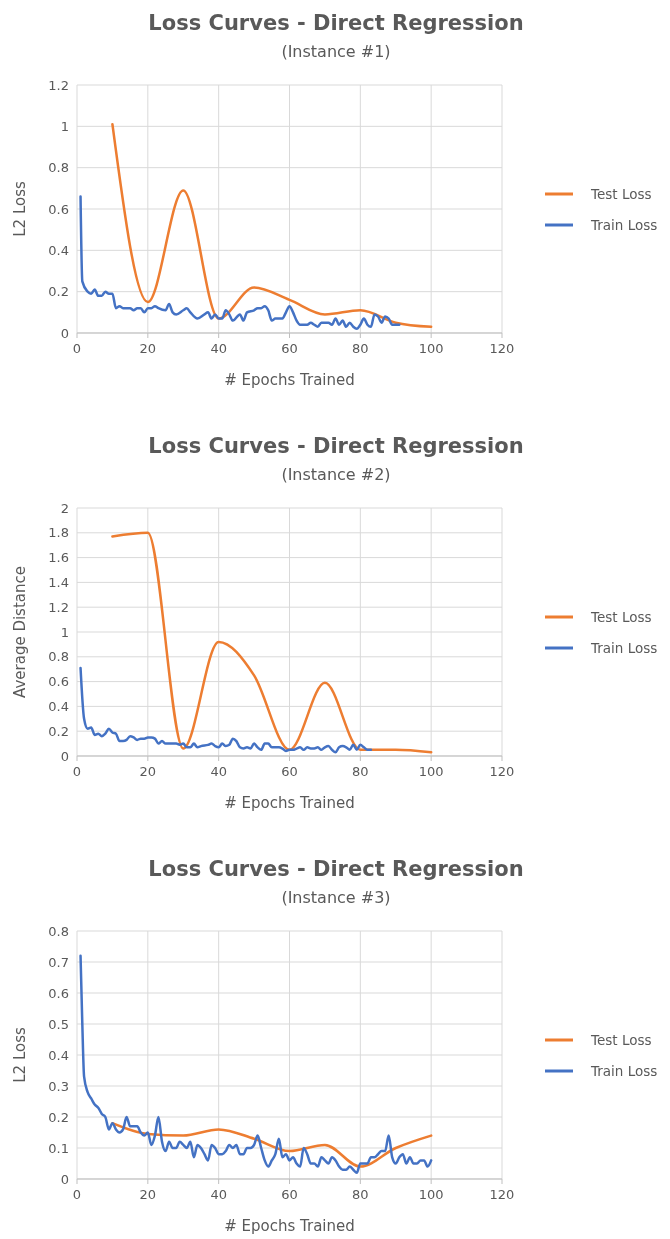 Image resolution: width=670 pixels, height=1239 pixels. I want to click on chart-subtitle: (Instance #3), so click(336, 897).